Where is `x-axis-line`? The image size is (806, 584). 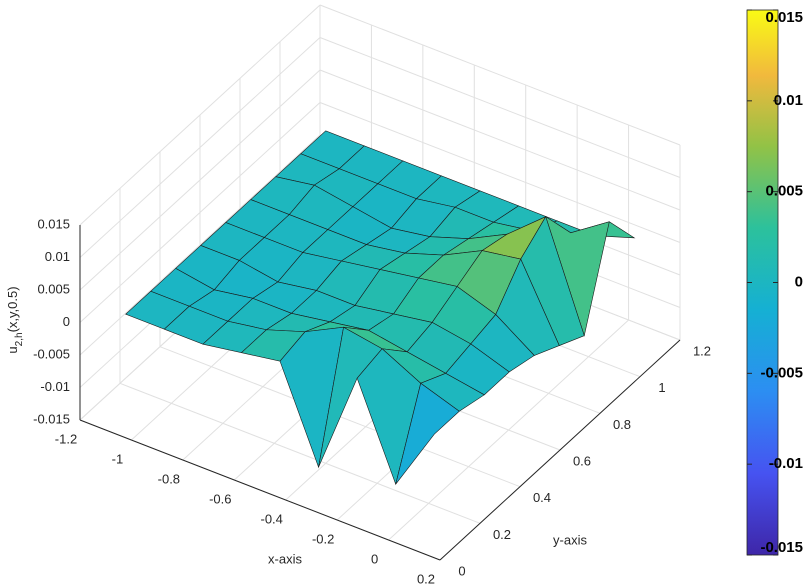 x-axis-line is located at coordinates (260, 490).